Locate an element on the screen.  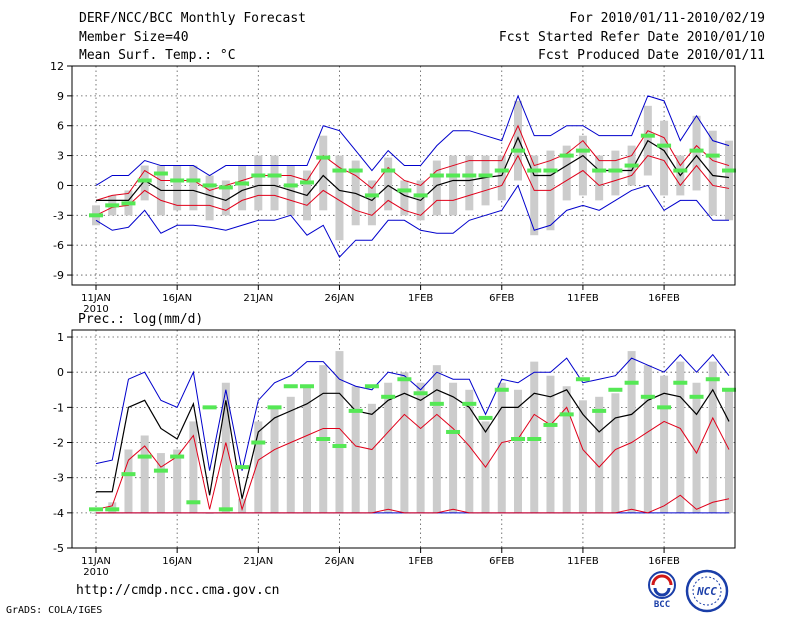
y-tick-label: 1 is located at coordinates (60, 337).